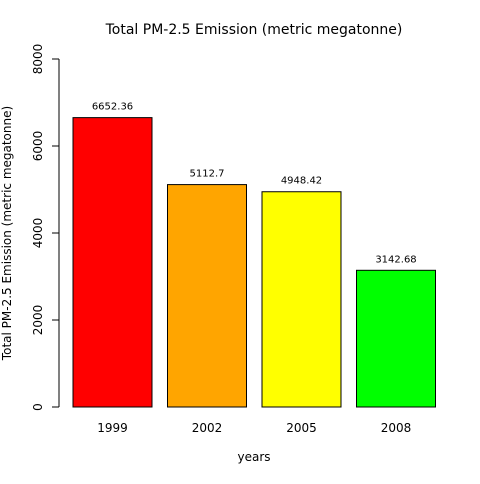 The width and height of the screenshot is (480, 484). What do you see at coordinates (254, 428) in the screenshot?
I see `x-axis-tick-labels: 1999 2002 2005 2008` at bounding box center [254, 428].